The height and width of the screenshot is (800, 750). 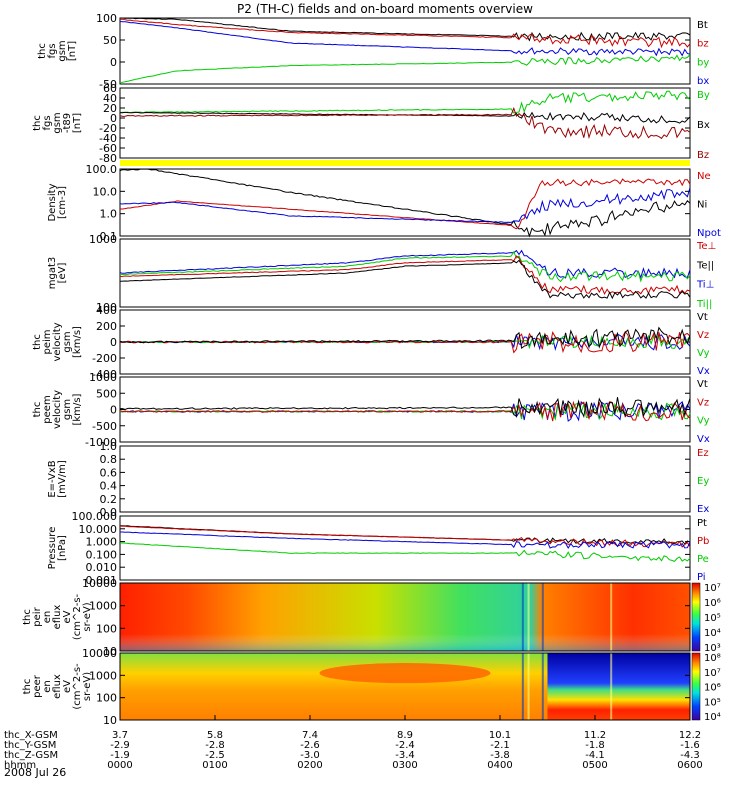 I want to click on y-tick-label: 0.010, so click(x=102, y=567).